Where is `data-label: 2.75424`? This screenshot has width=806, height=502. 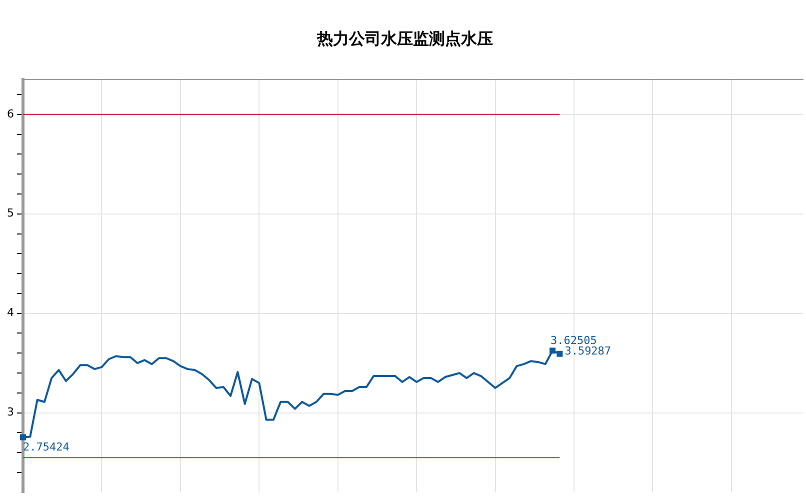
data-label: 2.75424 is located at coordinates (46, 447).